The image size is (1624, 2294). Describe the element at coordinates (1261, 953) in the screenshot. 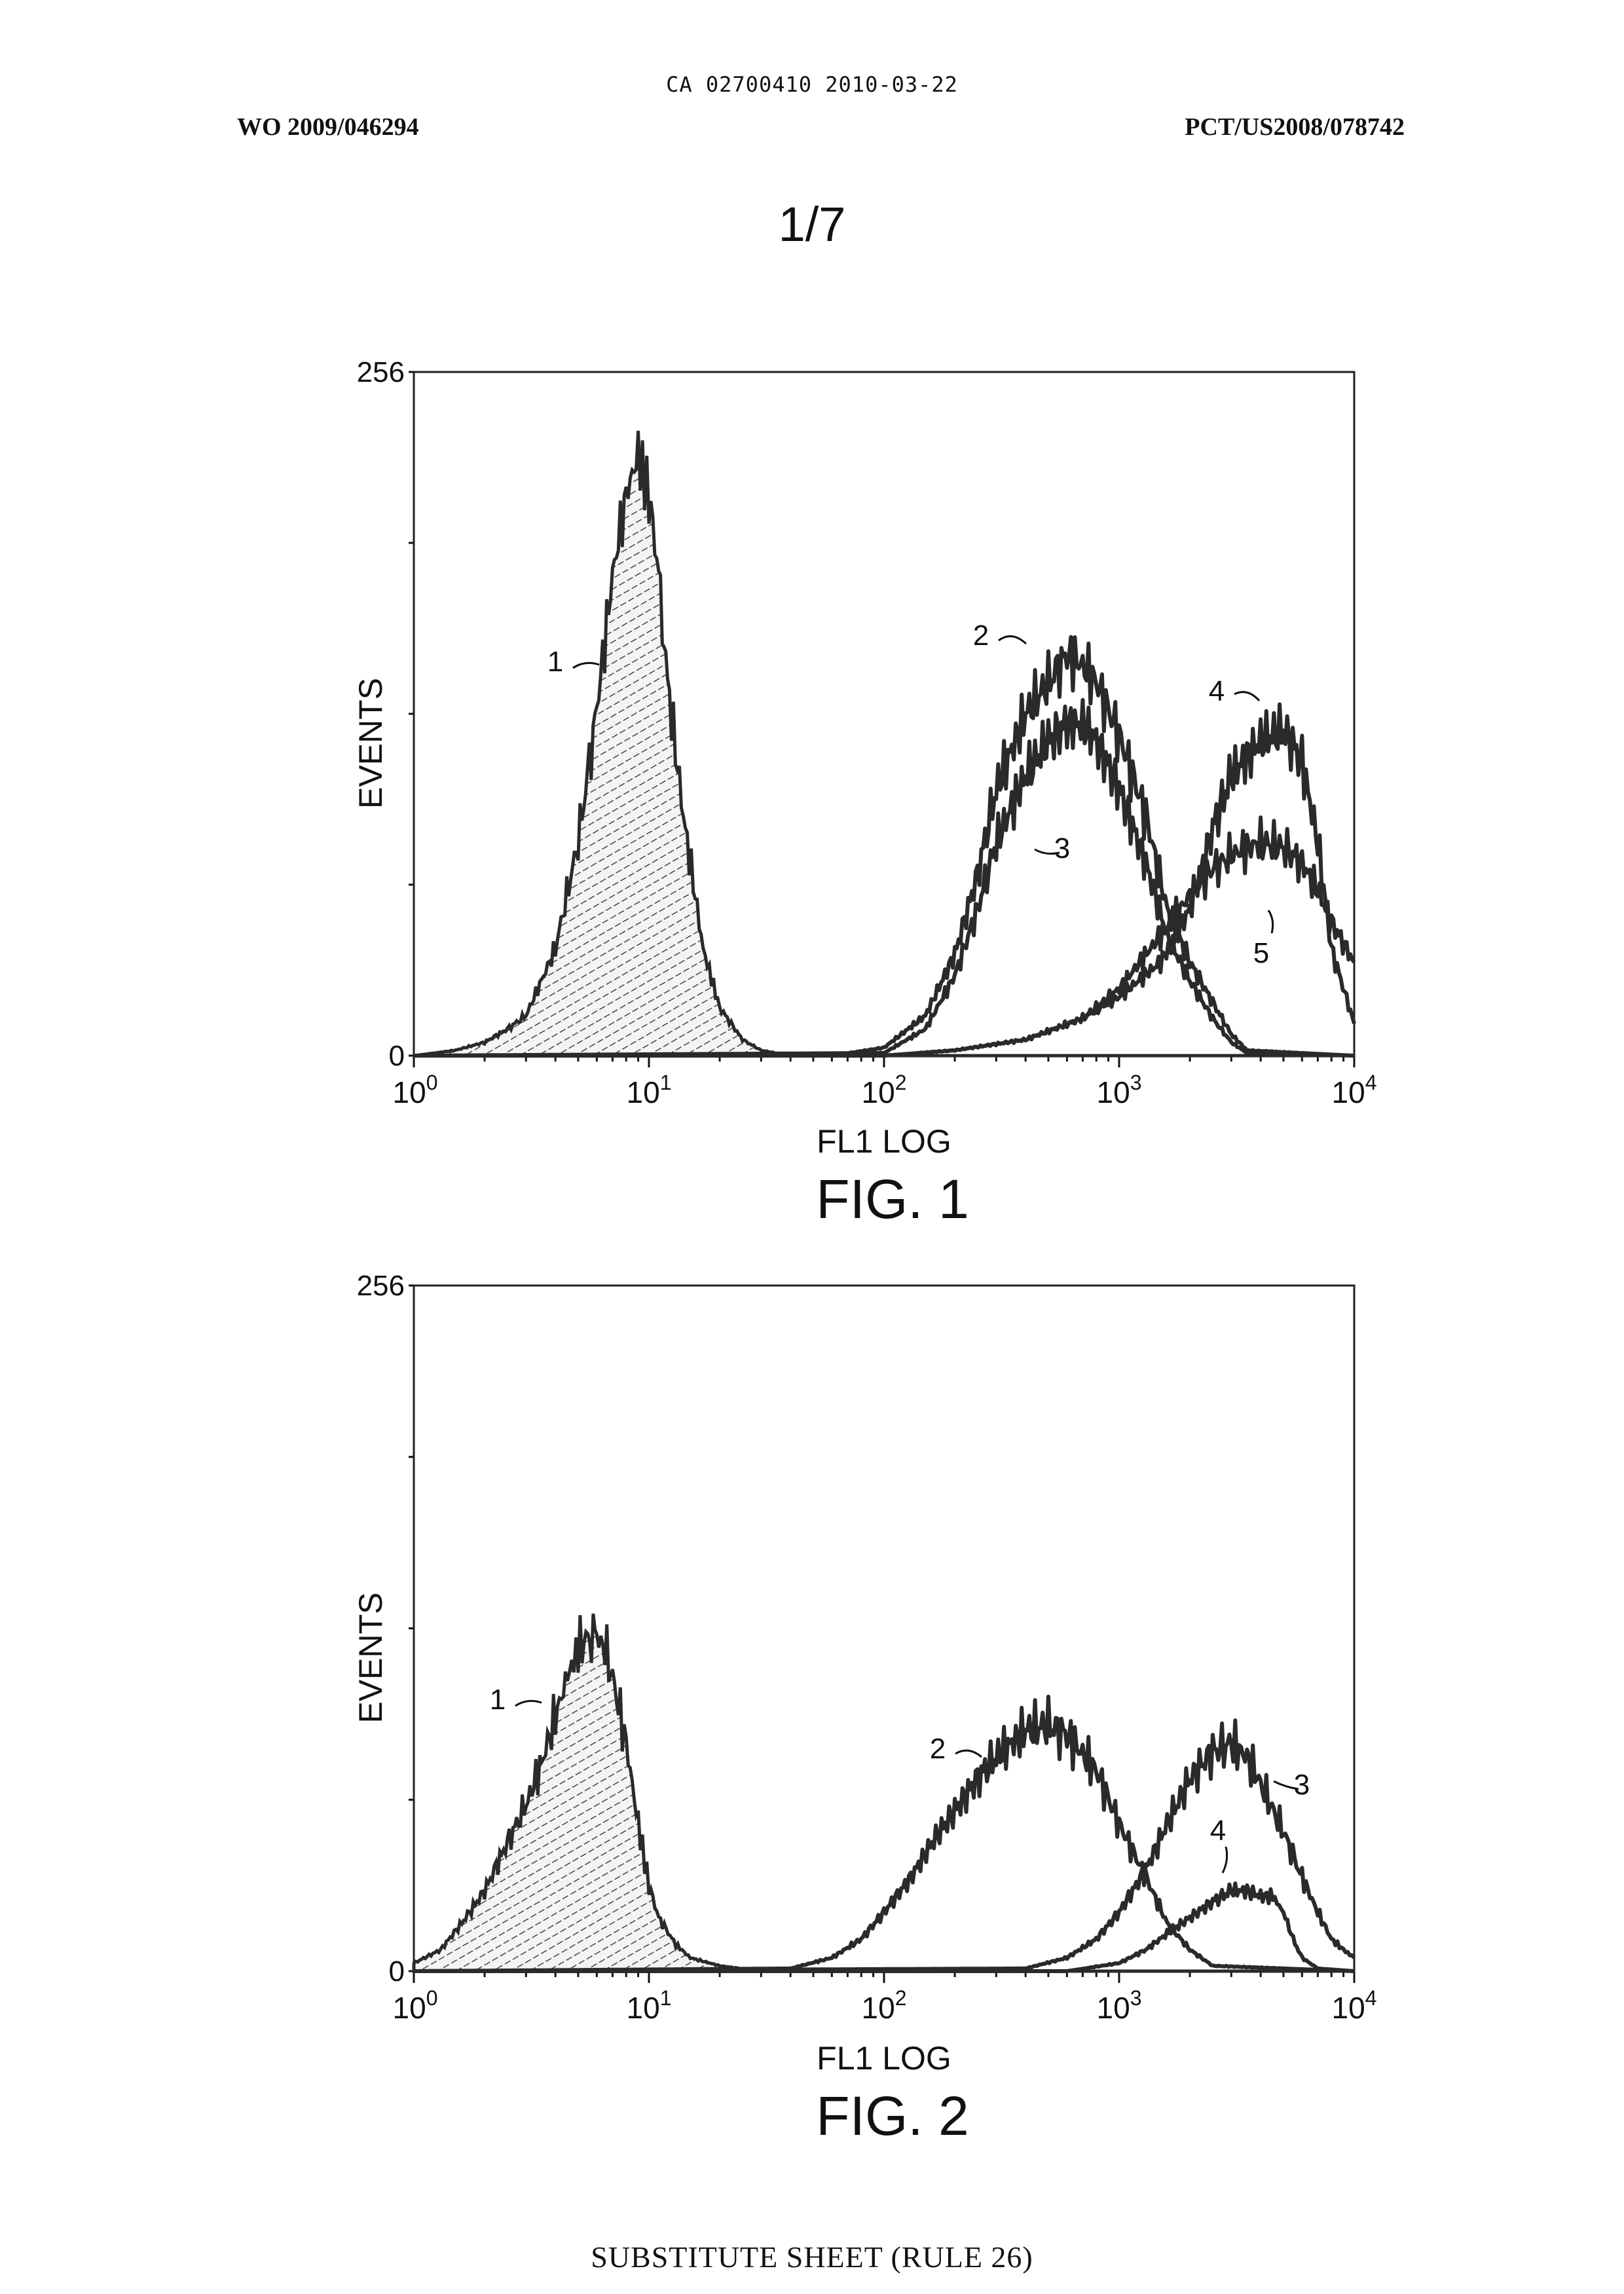

I see `series-label: 5` at that location.